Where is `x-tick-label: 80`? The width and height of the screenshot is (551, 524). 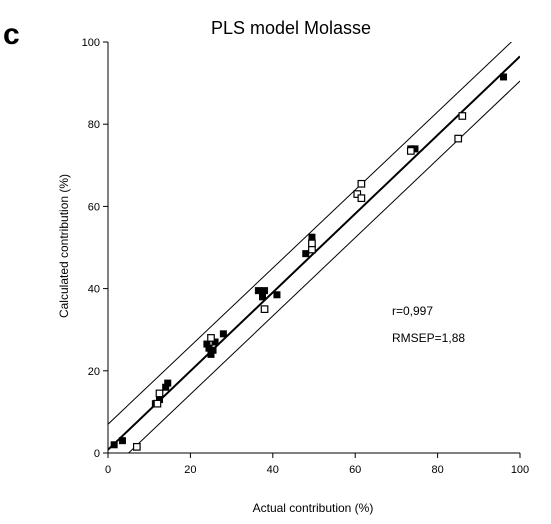
x-tick-label: 80 is located at coordinates (437, 470).